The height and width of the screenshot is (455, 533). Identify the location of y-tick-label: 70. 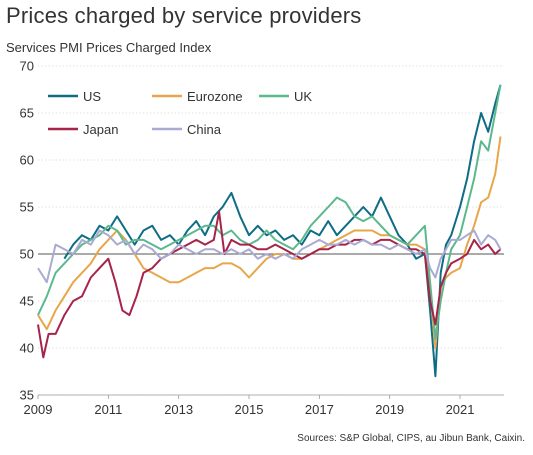
(27, 66).